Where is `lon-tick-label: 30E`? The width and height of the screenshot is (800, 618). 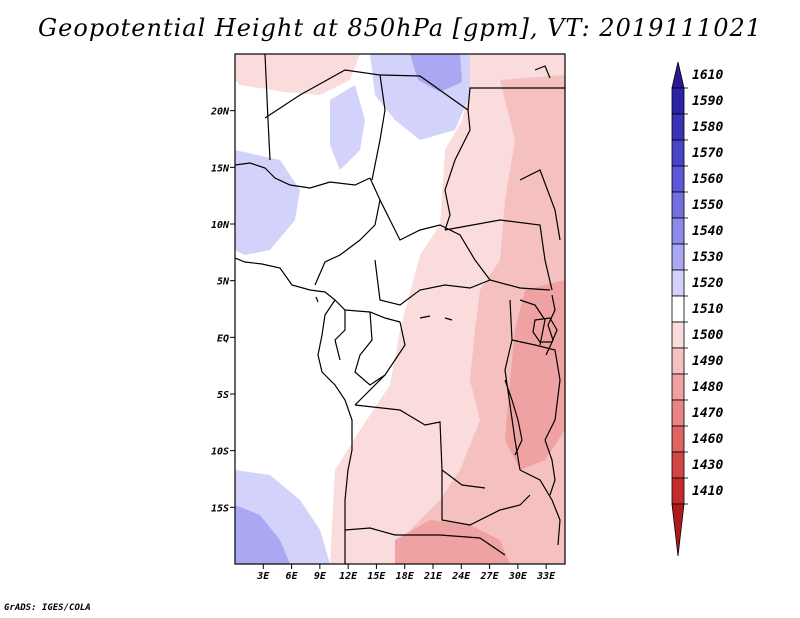 lon-tick-label: 30E is located at coordinates (518, 576).